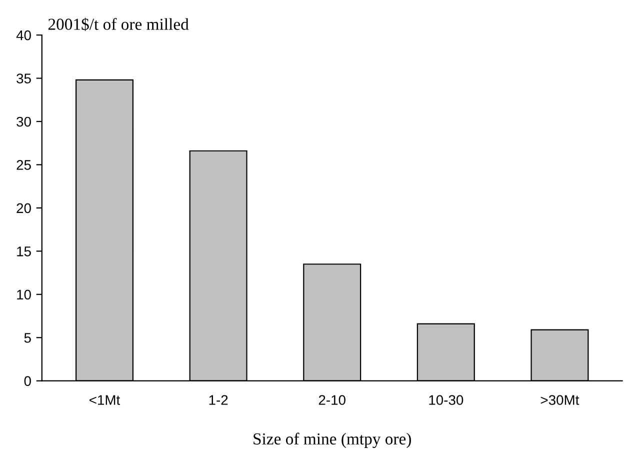 The image size is (635, 455). Describe the element at coordinates (24, 295) in the screenshot. I see `y-tick-label: 10` at that location.